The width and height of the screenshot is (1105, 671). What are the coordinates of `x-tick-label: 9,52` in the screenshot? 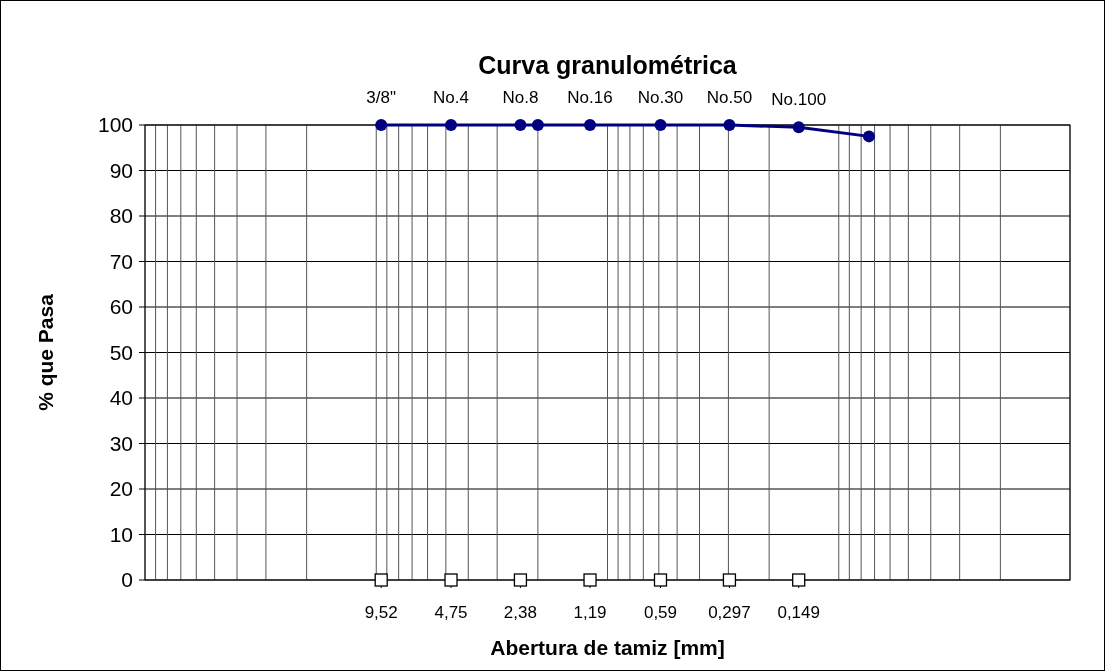 It's located at (381, 612).